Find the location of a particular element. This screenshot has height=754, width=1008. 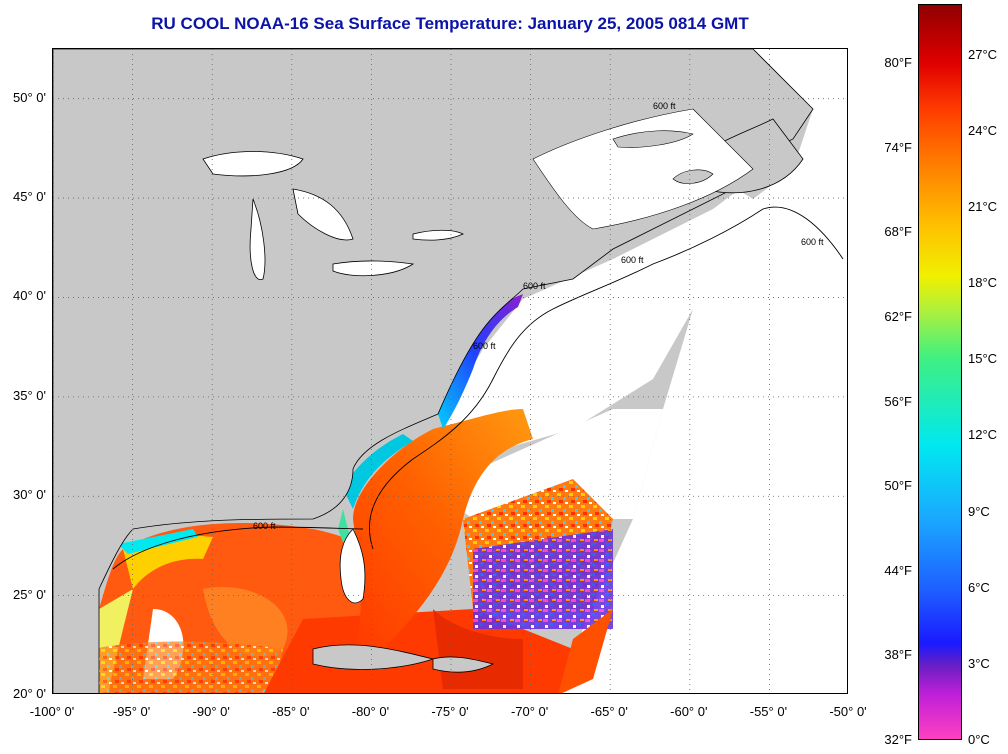

longitude-tick-label: -50° 0' is located at coordinates (848, 711).